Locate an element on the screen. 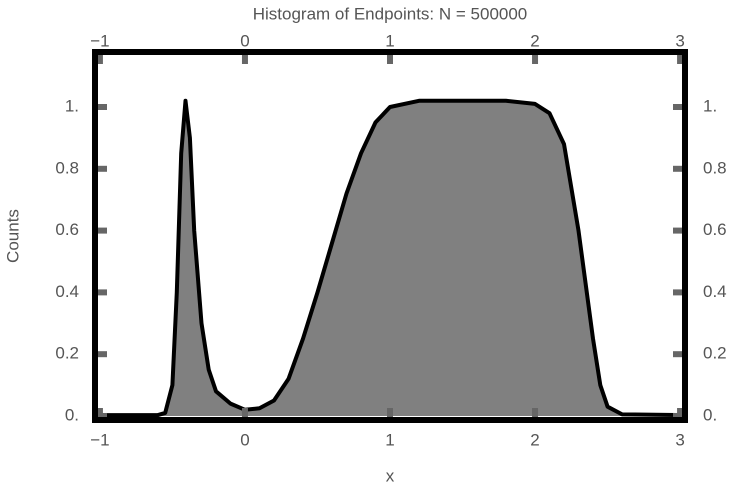 This screenshot has width=747, height=491. x-axis-label: x is located at coordinates (390, 475).